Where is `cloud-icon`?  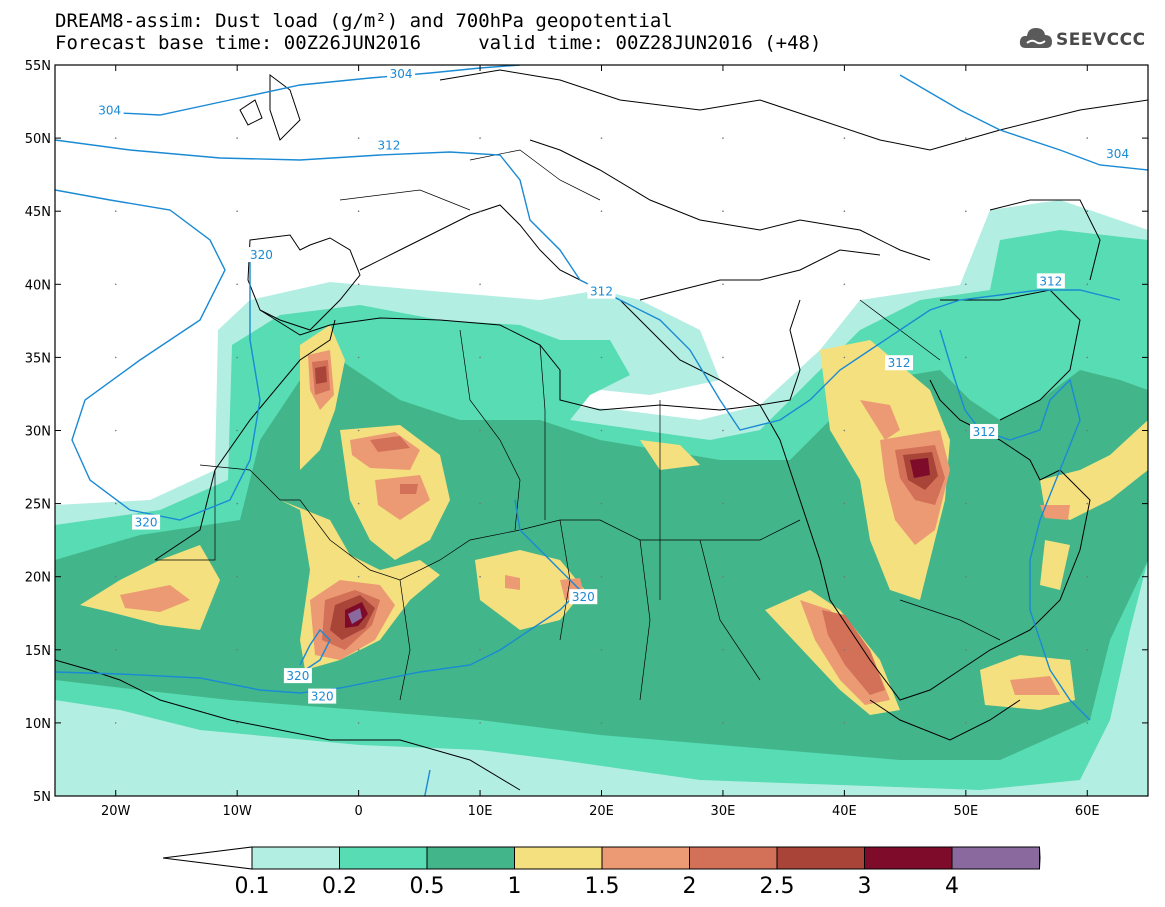 cloud-icon is located at coordinates (1035, 38).